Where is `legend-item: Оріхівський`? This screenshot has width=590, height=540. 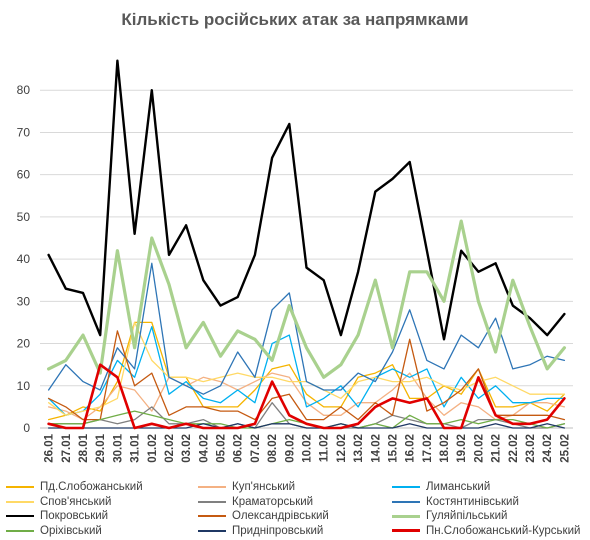 legend-item: Оріхівський is located at coordinates (54, 531).